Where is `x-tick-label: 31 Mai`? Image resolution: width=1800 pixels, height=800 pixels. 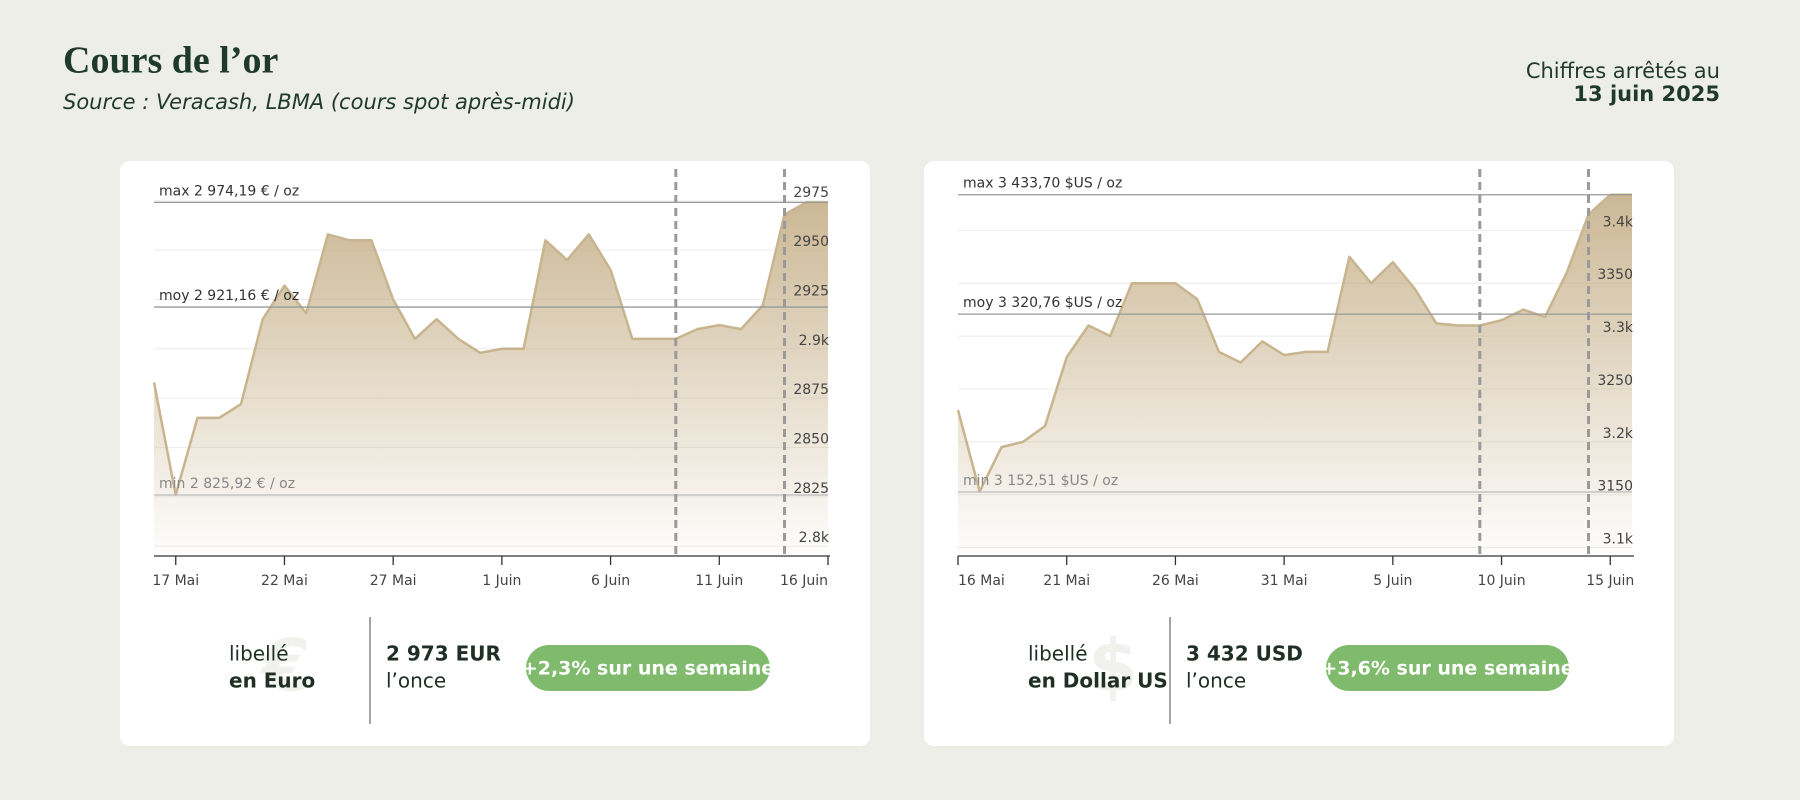 x-tick-label: 31 Mai is located at coordinates (1284, 581).